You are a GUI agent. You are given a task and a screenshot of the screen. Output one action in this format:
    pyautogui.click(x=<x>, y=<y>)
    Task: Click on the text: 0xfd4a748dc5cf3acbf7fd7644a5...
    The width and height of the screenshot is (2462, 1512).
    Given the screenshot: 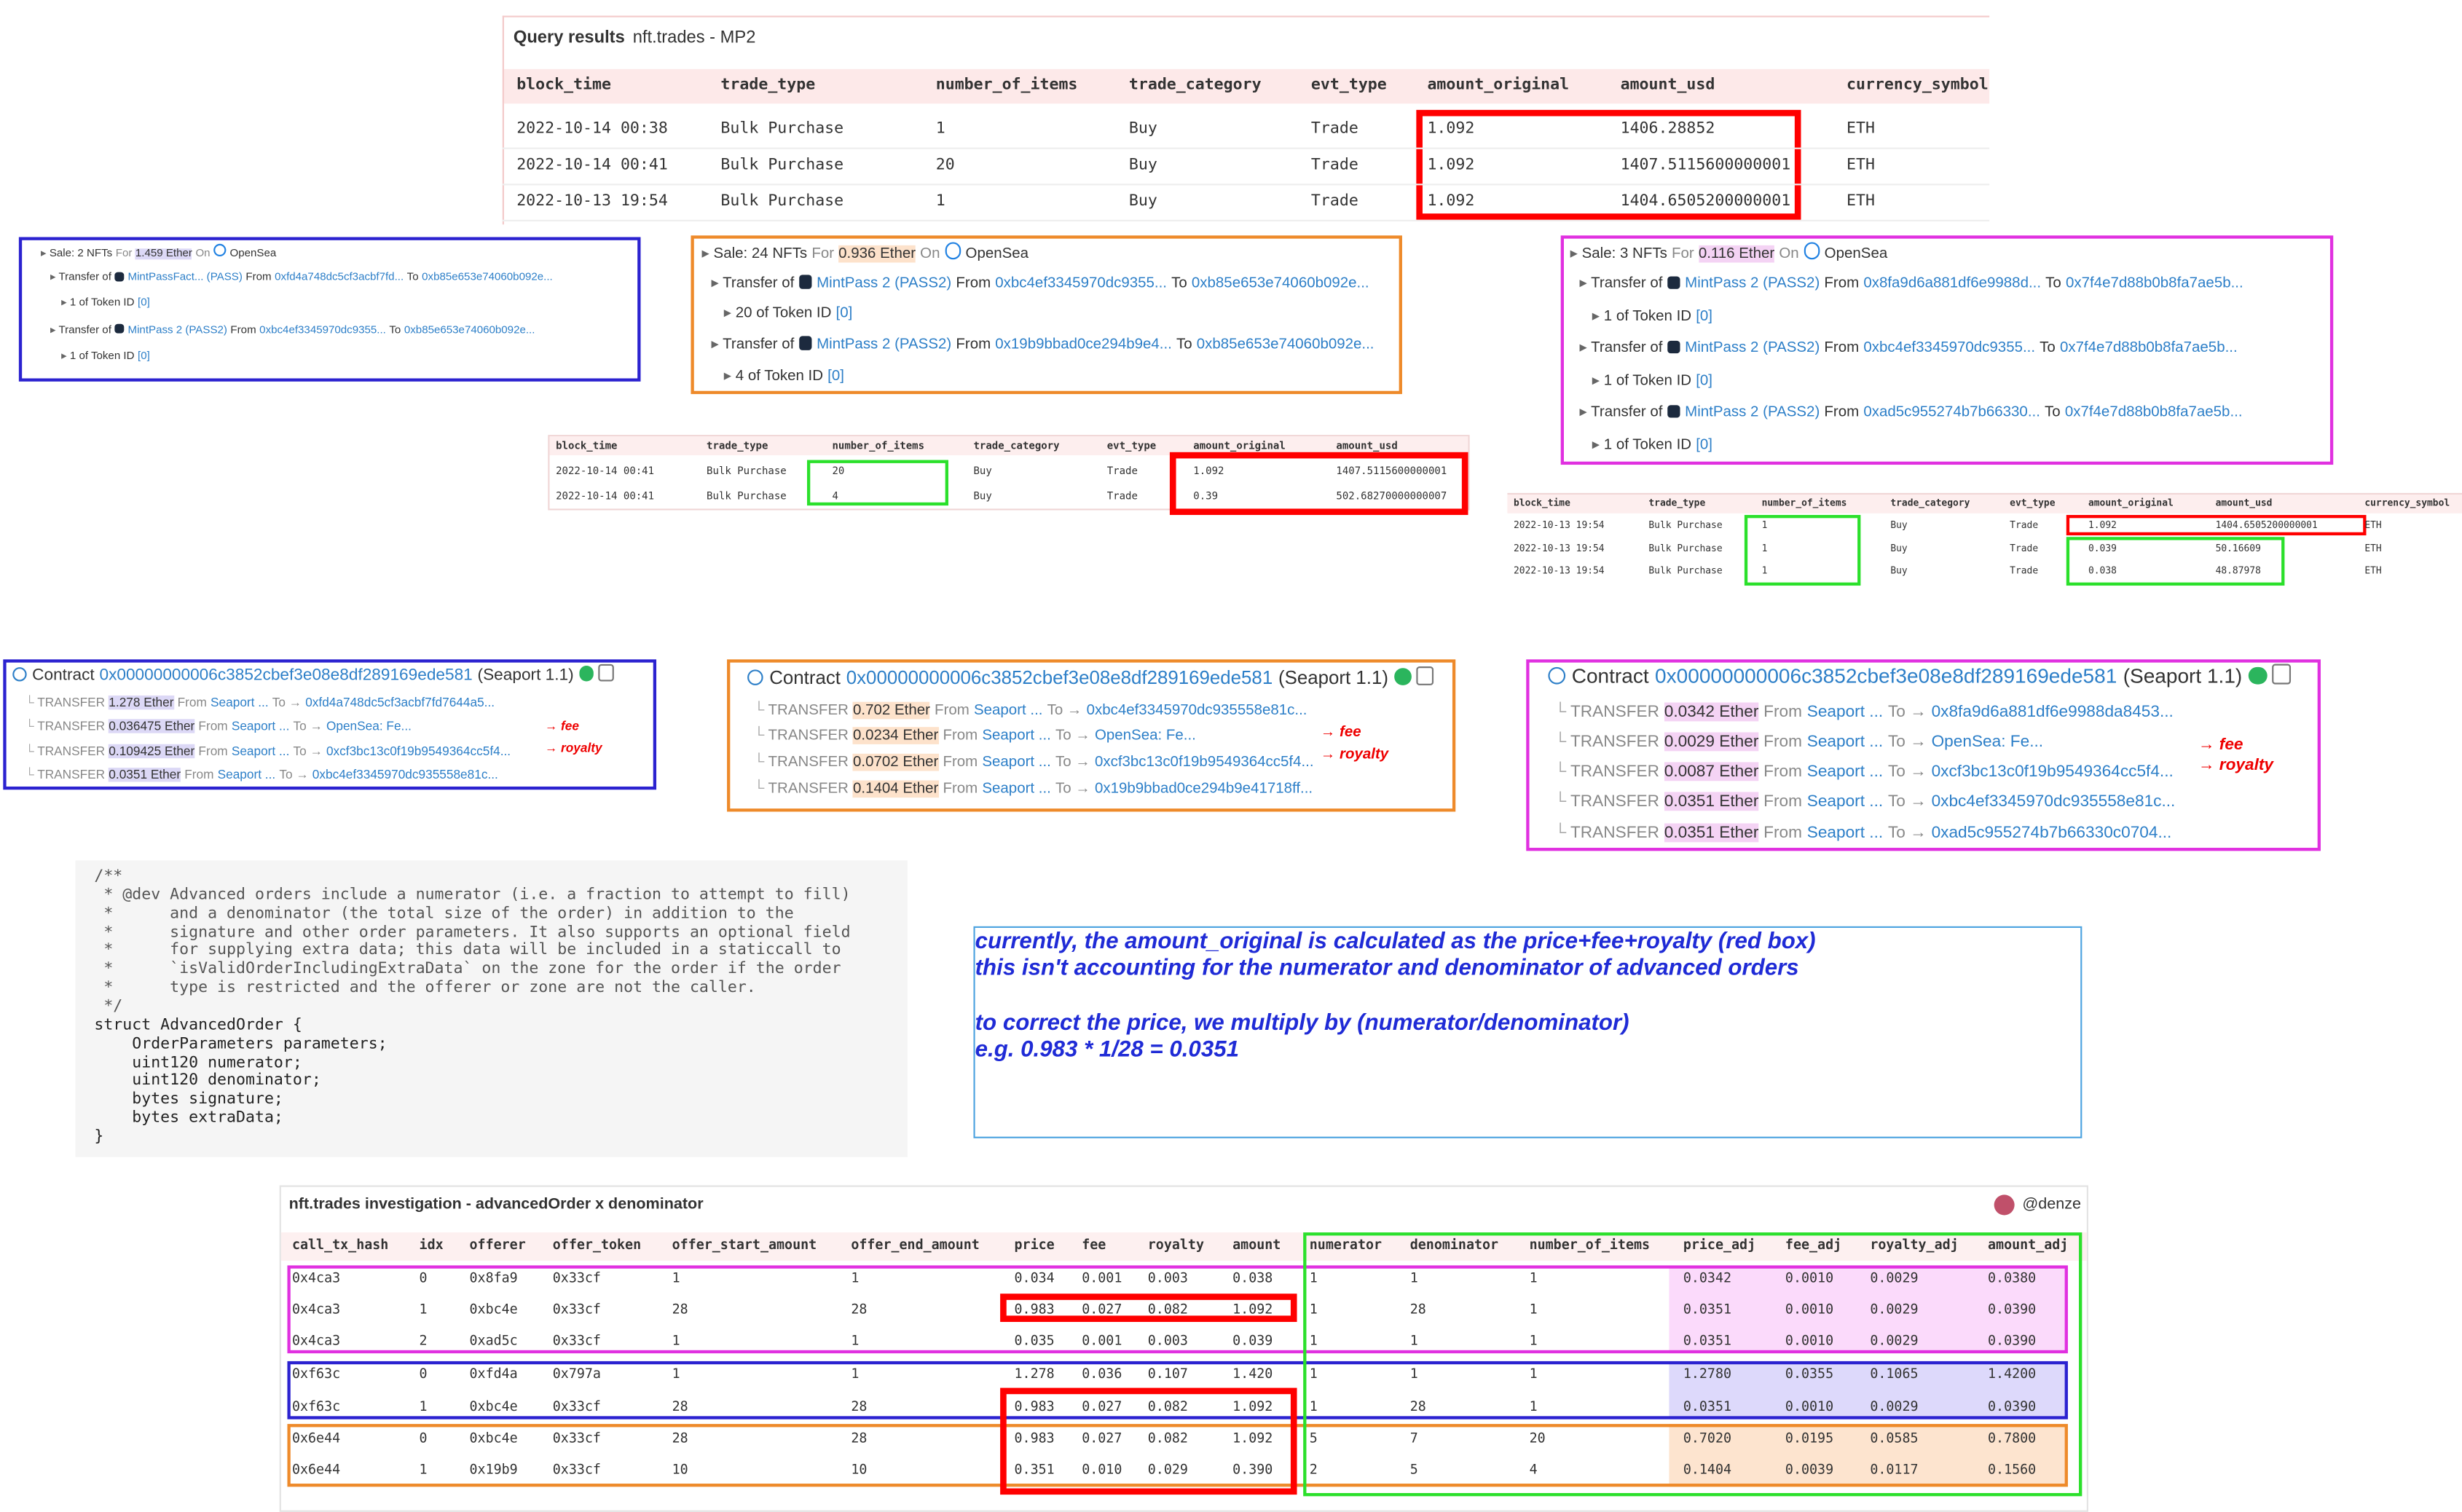 What is the action you would take?
    pyautogui.click(x=400, y=702)
    